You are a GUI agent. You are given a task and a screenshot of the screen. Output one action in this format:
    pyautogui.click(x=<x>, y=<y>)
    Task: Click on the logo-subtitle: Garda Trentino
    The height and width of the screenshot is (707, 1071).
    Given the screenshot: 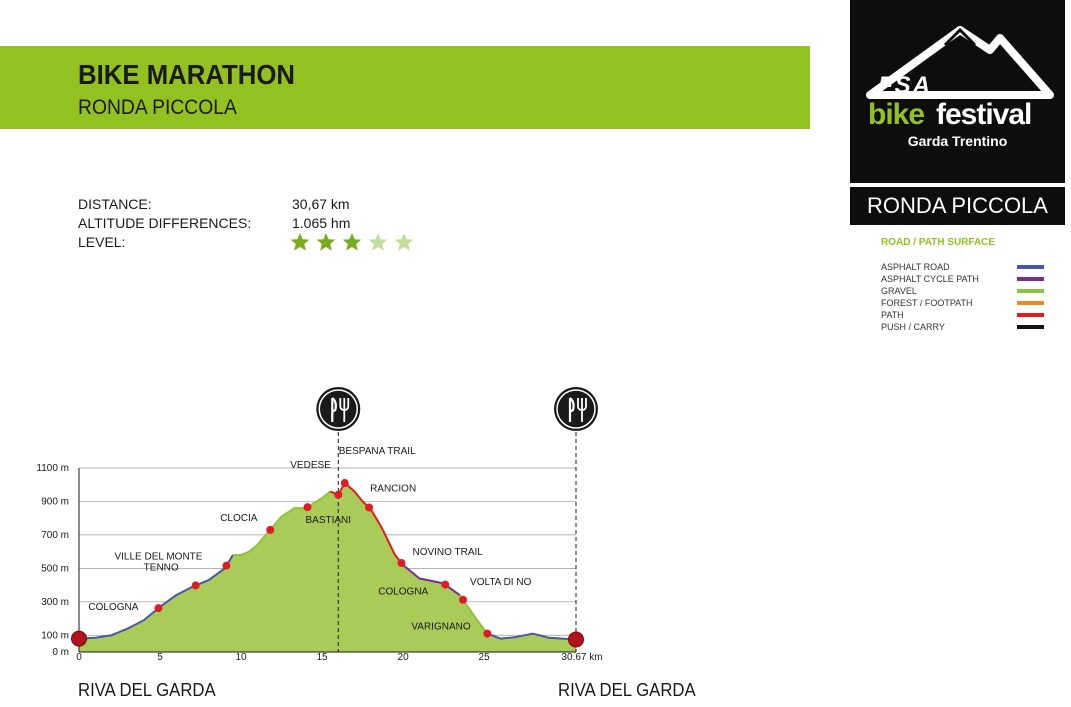 What is the action you would take?
    pyautogui.click(x=957, y=141)
    